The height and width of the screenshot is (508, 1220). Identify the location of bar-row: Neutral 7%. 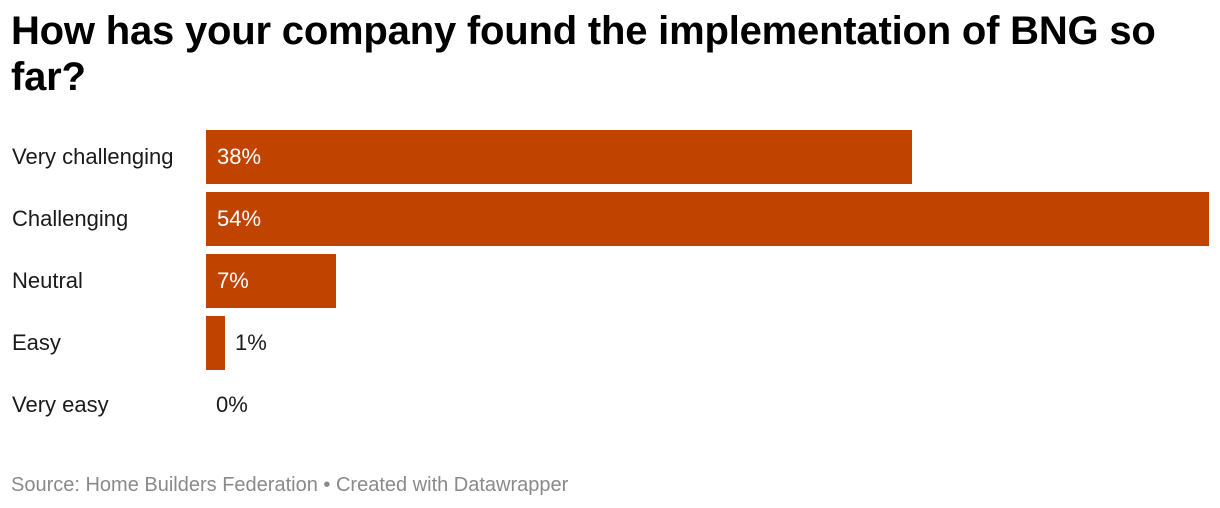
(610, 281).